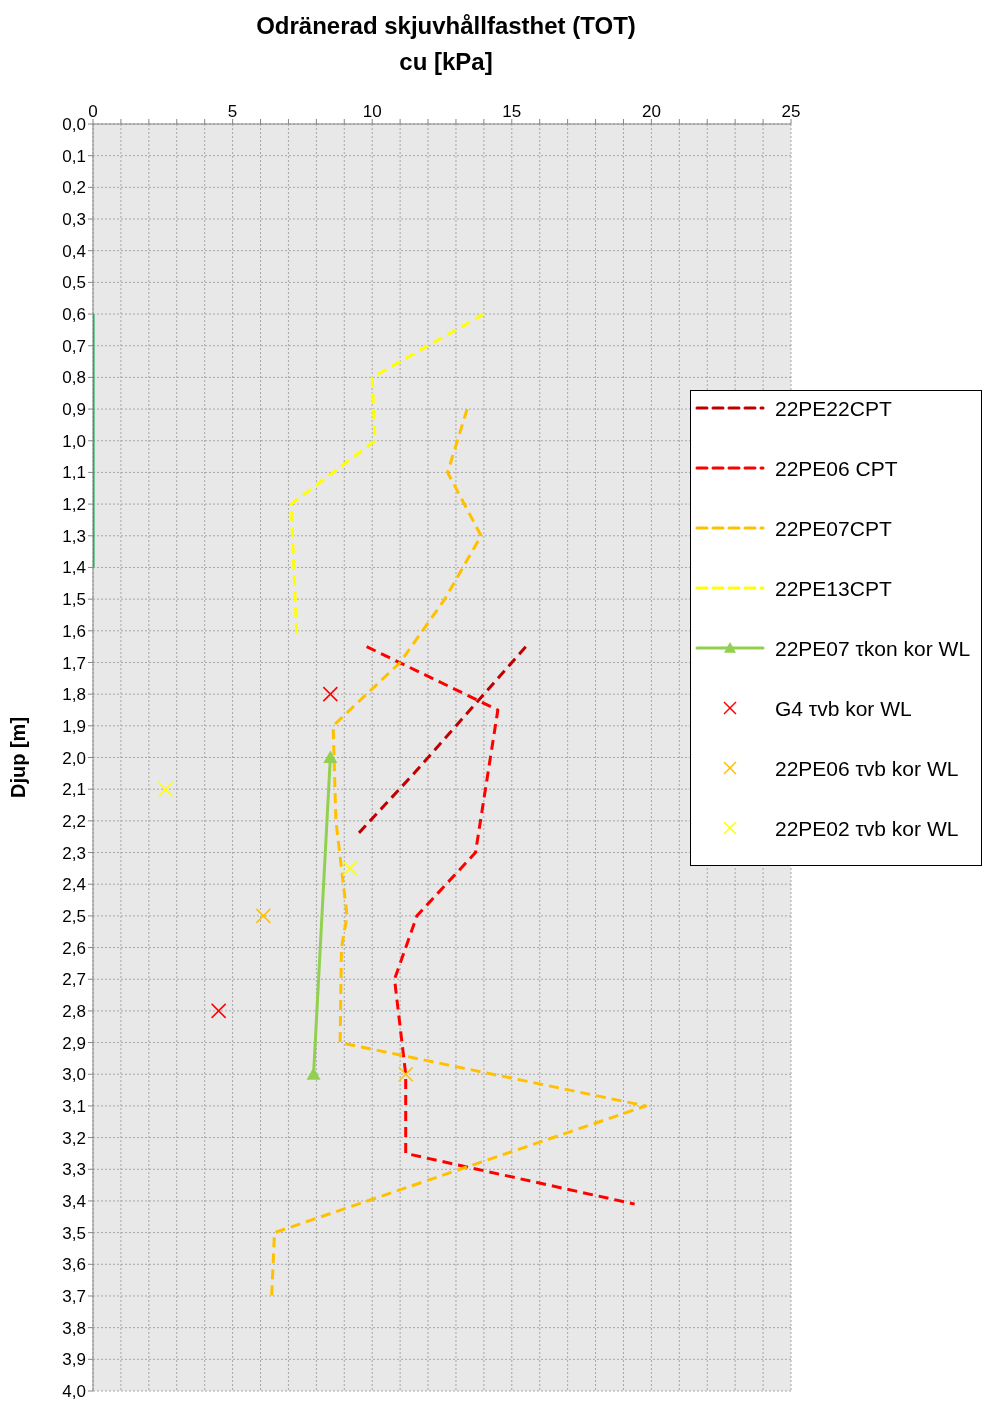  Describe the element at coordinates (74, 1360) in the screenshot. I see `y-tick-label: 3,9` at that location.